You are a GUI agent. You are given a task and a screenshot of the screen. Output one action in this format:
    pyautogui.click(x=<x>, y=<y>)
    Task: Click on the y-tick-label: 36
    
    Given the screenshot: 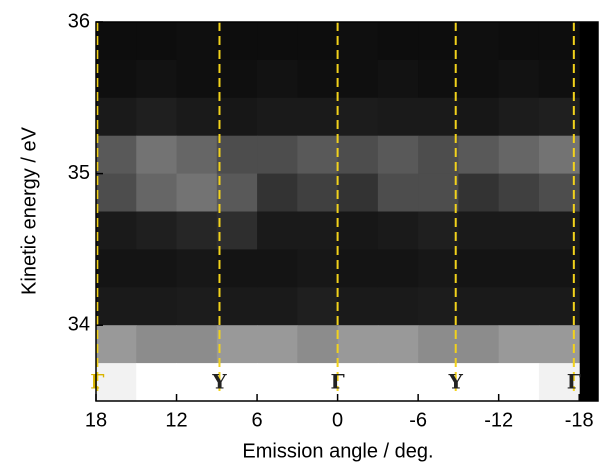 What is the action you would take?
    pyautogui.click(x=79, y=21)
    